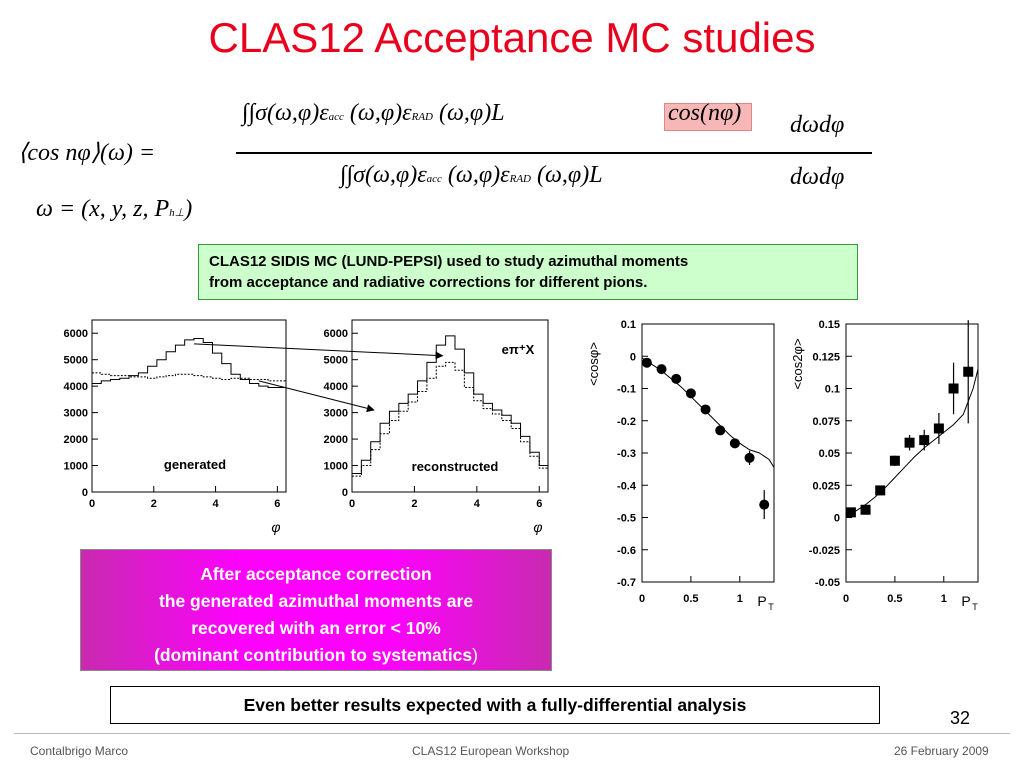  What do you see at coordinates (797, 363) in the screenshot?
I see `y-axis-label: <cos2φ>` at bounding box center [797, 363].